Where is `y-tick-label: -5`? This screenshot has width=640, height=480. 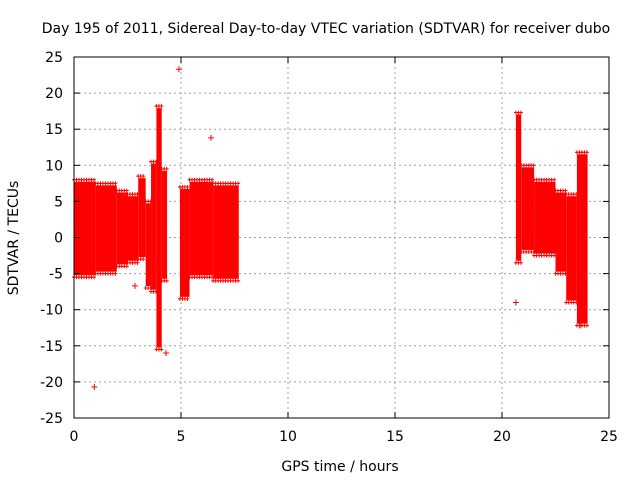 y-tick-label: -5 is located at coordinates (56, 275).